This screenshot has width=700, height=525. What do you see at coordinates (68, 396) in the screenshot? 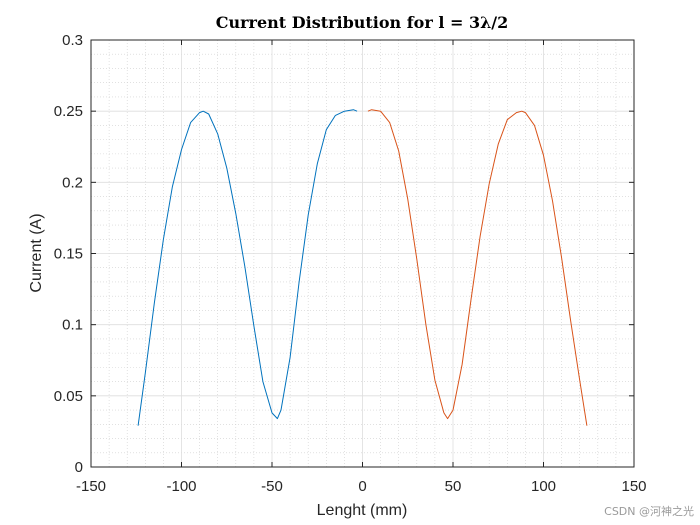
I see `y-tick-label: 0.05` at bounding box center [68, 396].